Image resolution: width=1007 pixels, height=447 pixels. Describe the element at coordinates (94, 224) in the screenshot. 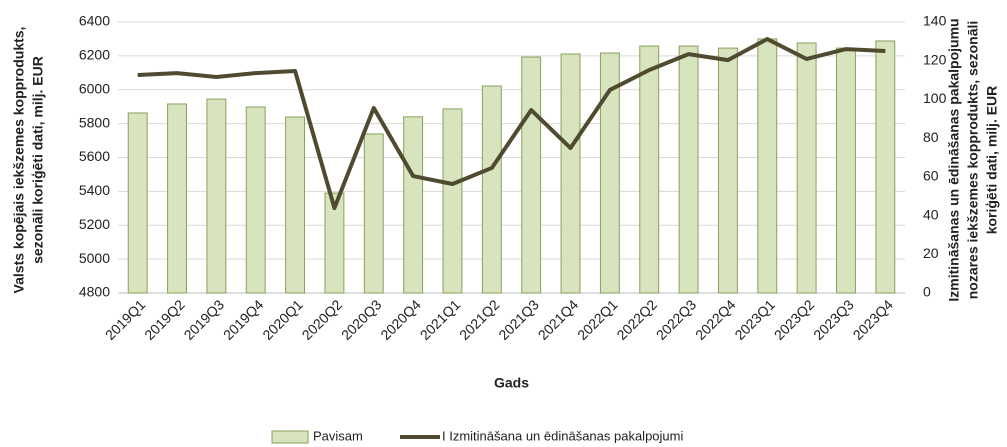

I see `y-tick-label: 5200` at that location.